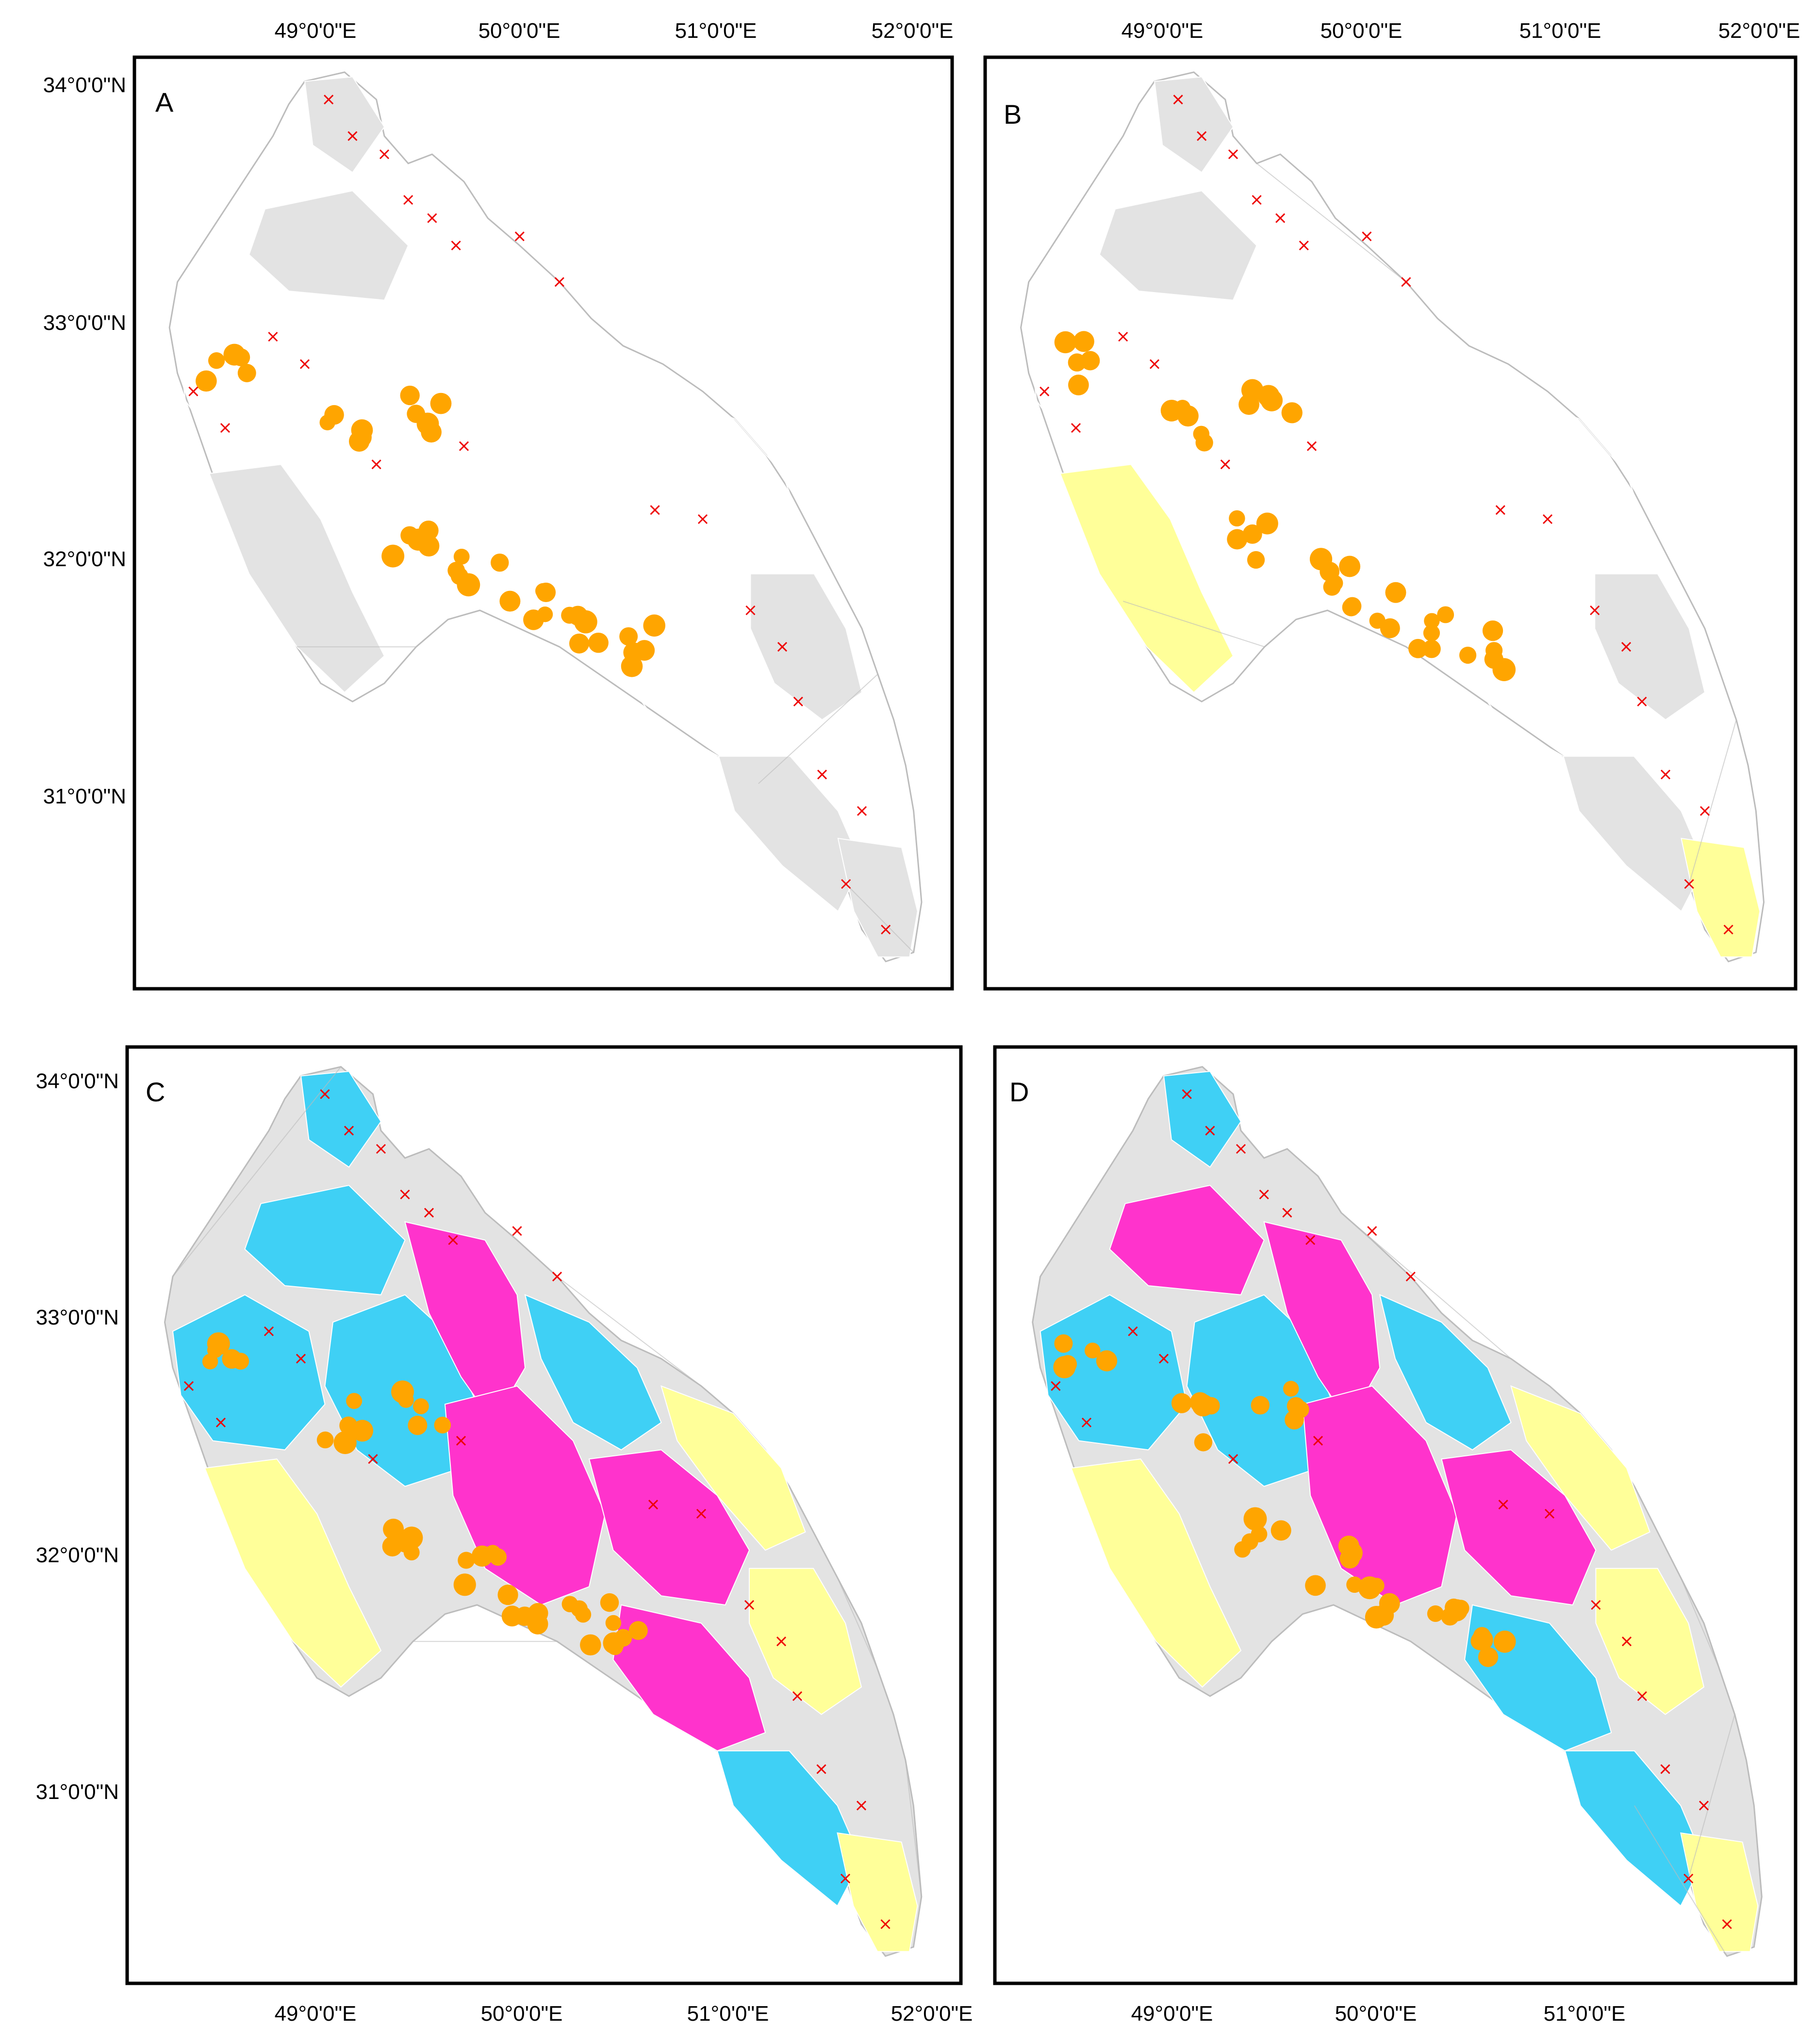  What do you see at coordinates (877, 1892) in the screenshot?
I see `sub-basin-se2` at bounding box center [877, 1892].